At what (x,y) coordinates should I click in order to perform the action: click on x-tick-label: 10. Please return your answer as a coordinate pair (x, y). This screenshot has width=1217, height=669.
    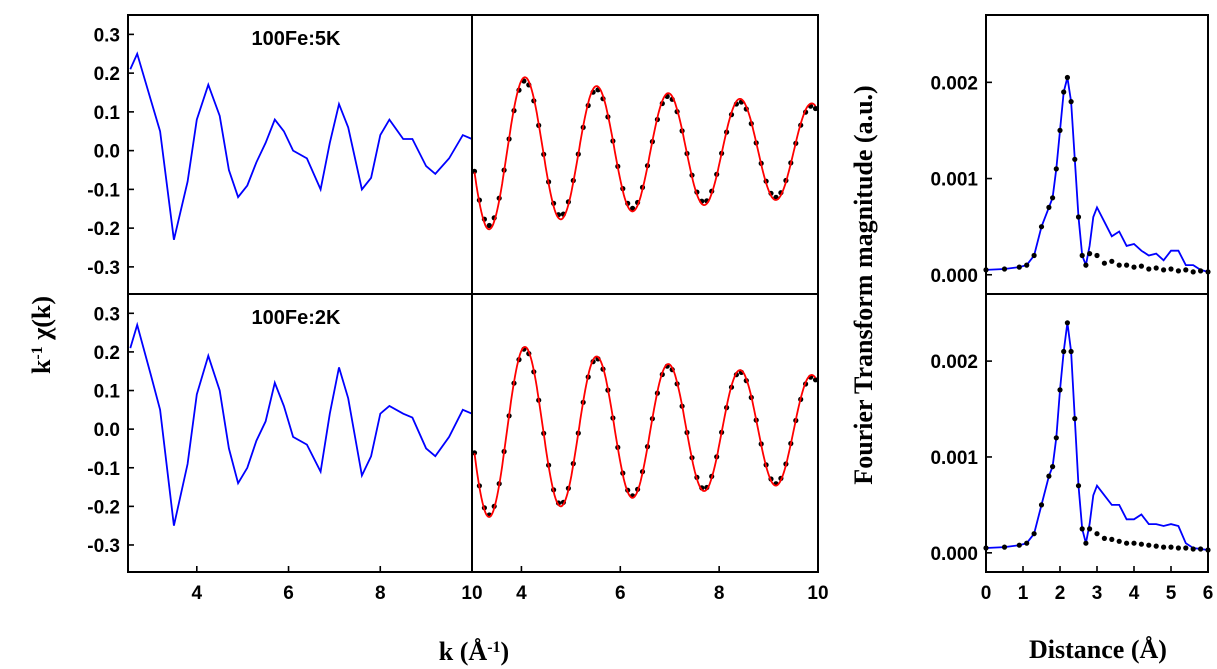
    Looking at the image, I should click on (817, 593).